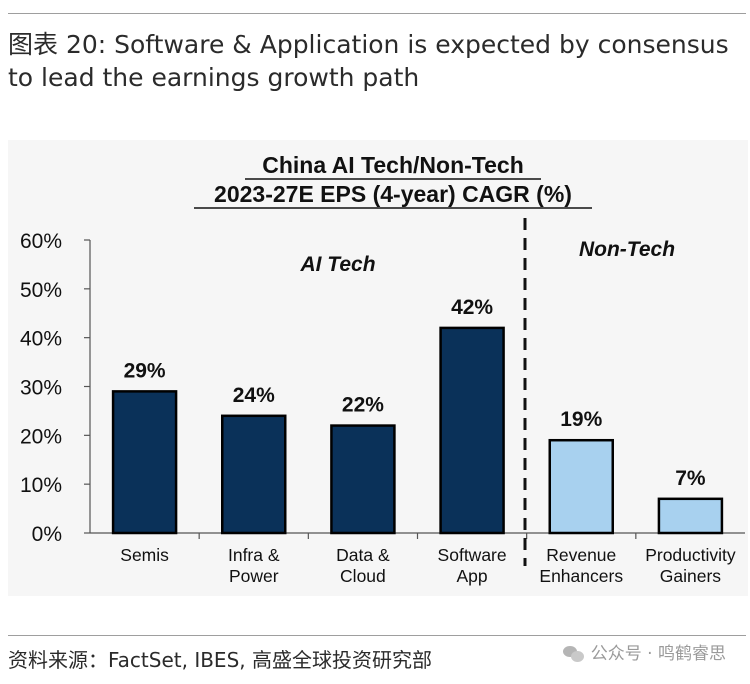 This screenshot has height=684, width=750. Describe the element at coordinates (47, 534) in the screenshot. I see `y-tick-label: 0%` at that location.